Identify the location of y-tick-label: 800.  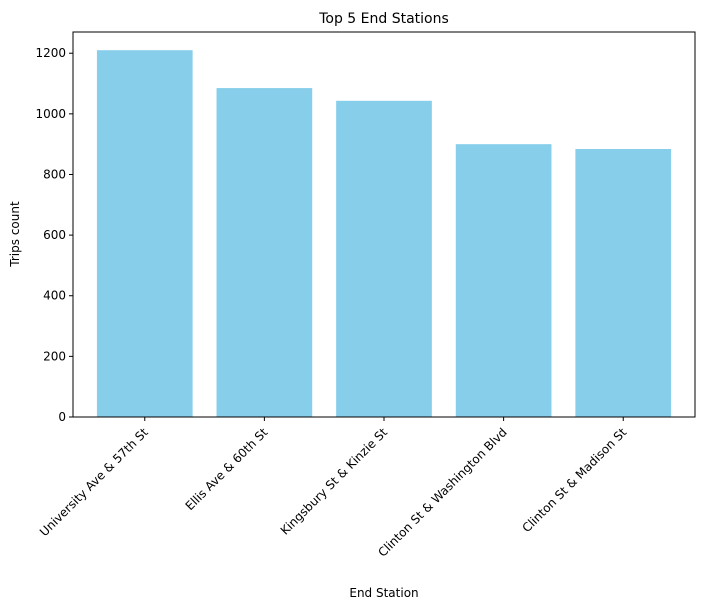
(54, 174).